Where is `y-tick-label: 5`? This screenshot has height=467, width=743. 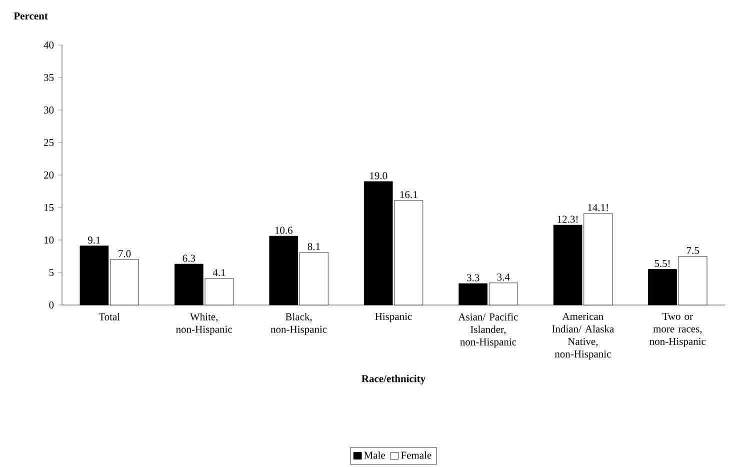 y-tick-label: 5 is located at coordinates (51, 272).